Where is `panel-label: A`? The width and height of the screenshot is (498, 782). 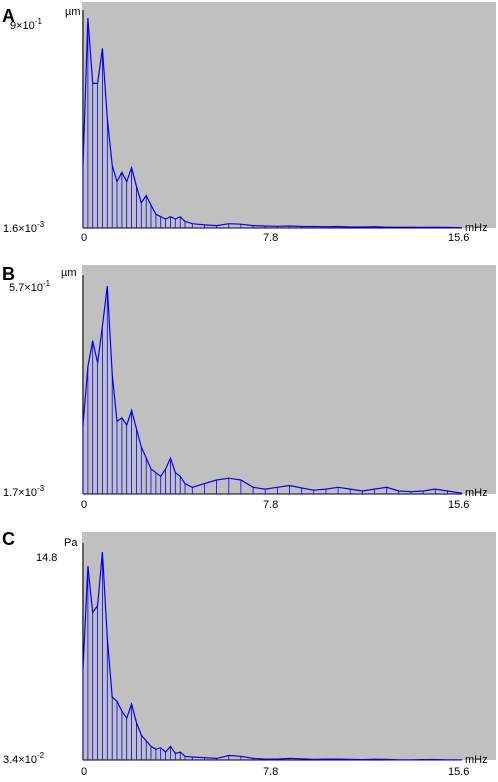 panel-label: A is located at coordinates (8, 16).